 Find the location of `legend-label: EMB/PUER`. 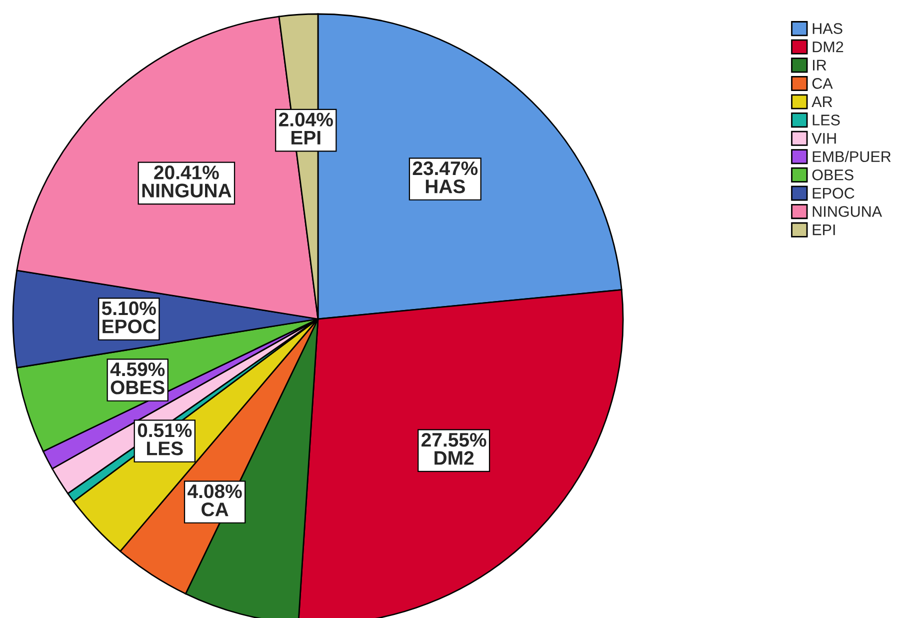

legend-label: EMB/PUER is located at coordinates (851, 156).